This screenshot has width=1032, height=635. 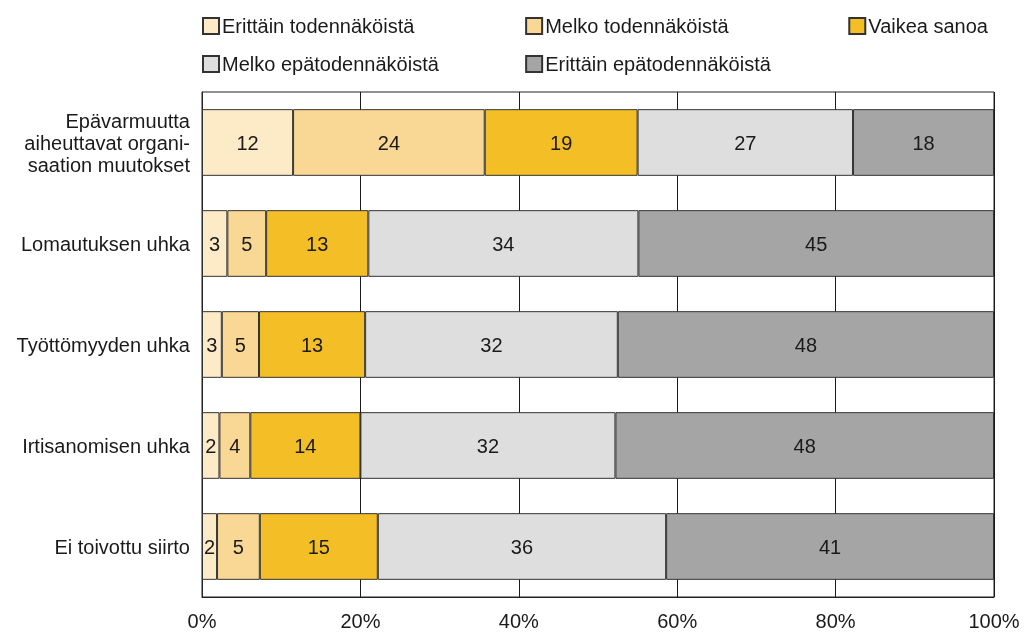 What do you see at coordinates (835, 621) in the screenshot?
I see `x-tick-label: 80%` at bounding box center [835, 621].